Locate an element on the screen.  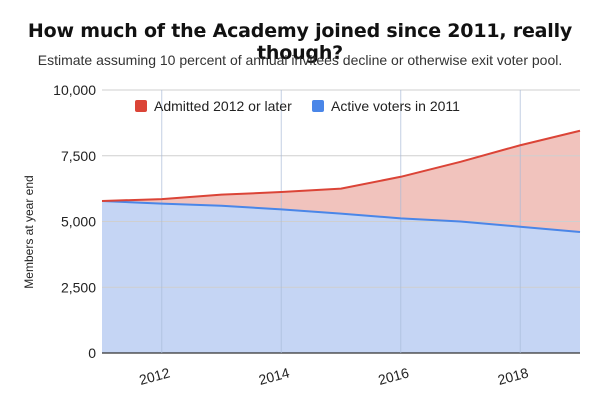
x-tick-label: 2012 is located at coordinates (154, 376).